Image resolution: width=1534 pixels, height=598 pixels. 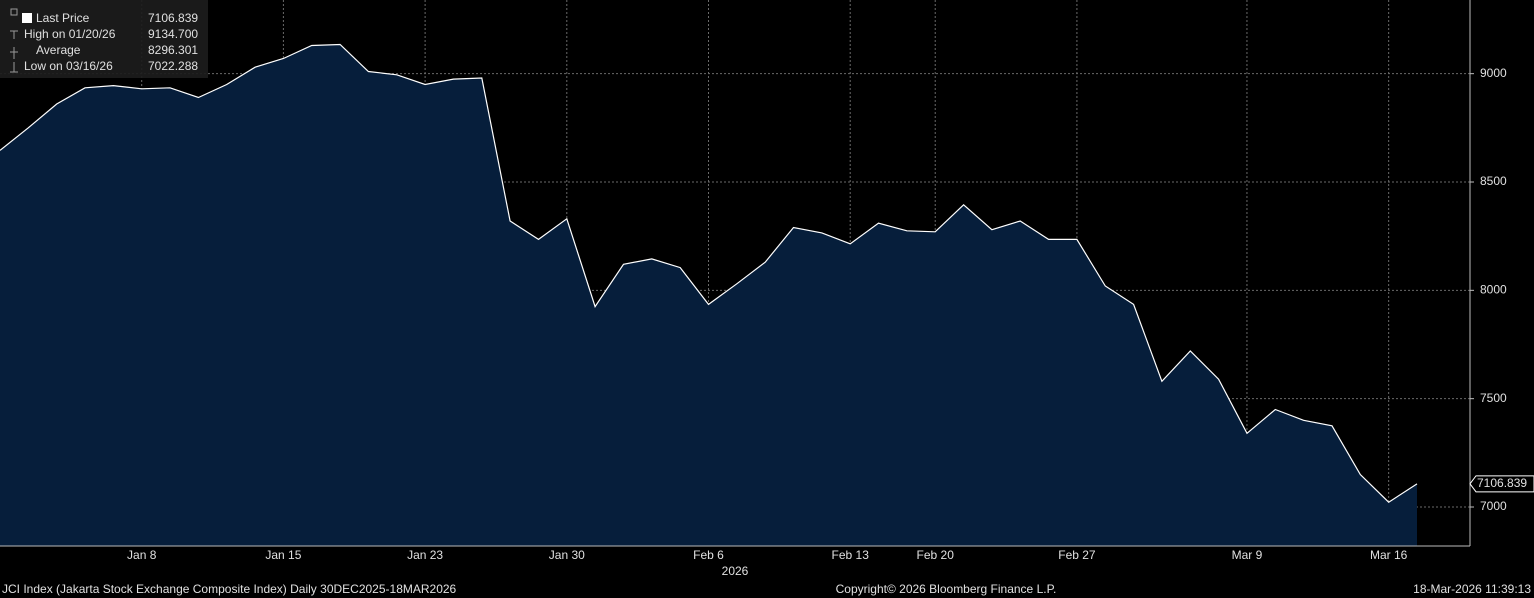 I want to click on legend-value: 7106.839, so click(x=173, y=18).